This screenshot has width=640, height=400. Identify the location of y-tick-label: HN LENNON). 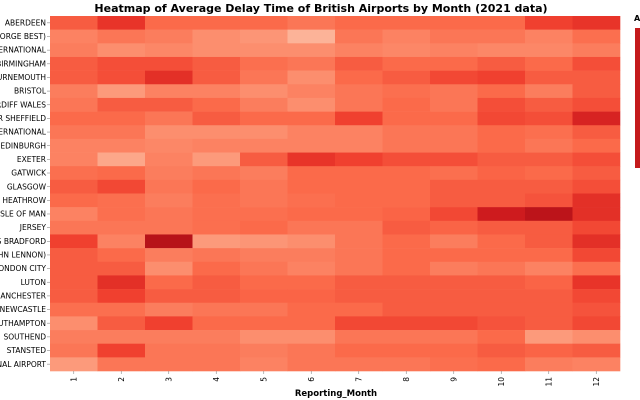
(23, 255).